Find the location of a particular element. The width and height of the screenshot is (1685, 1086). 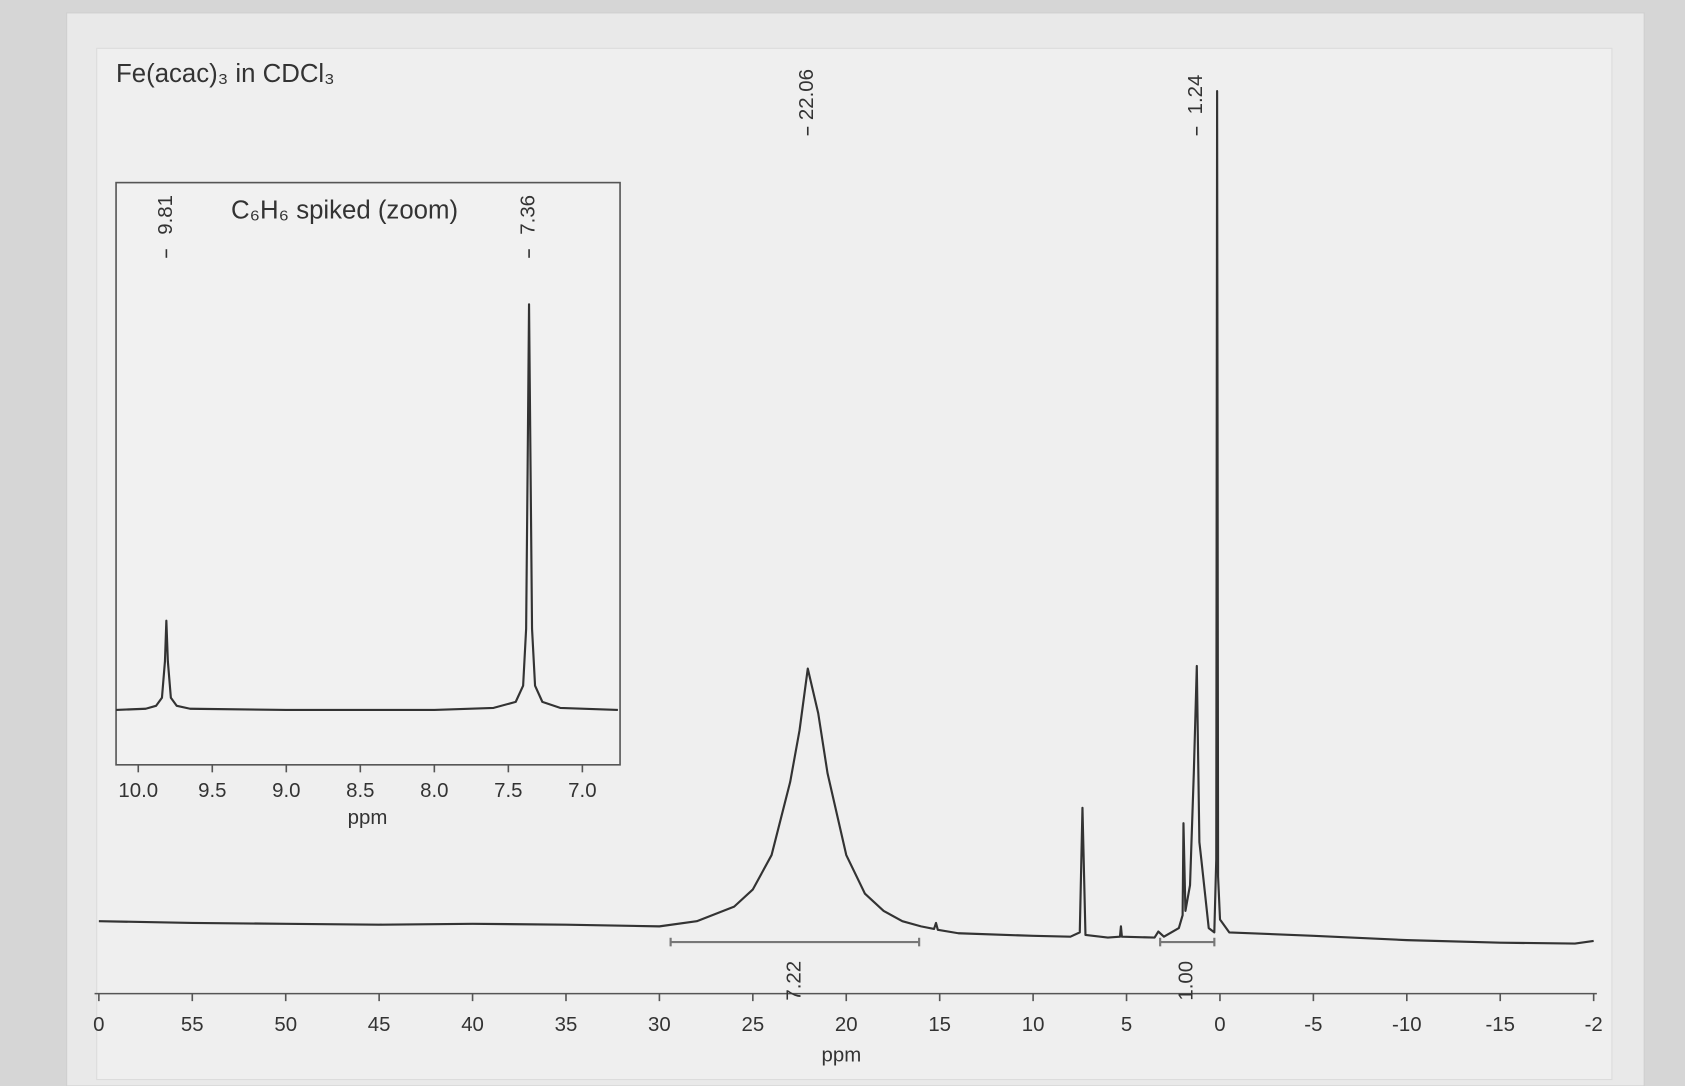

x-tick-label: 5 is located at coordinates (1126, 1025).